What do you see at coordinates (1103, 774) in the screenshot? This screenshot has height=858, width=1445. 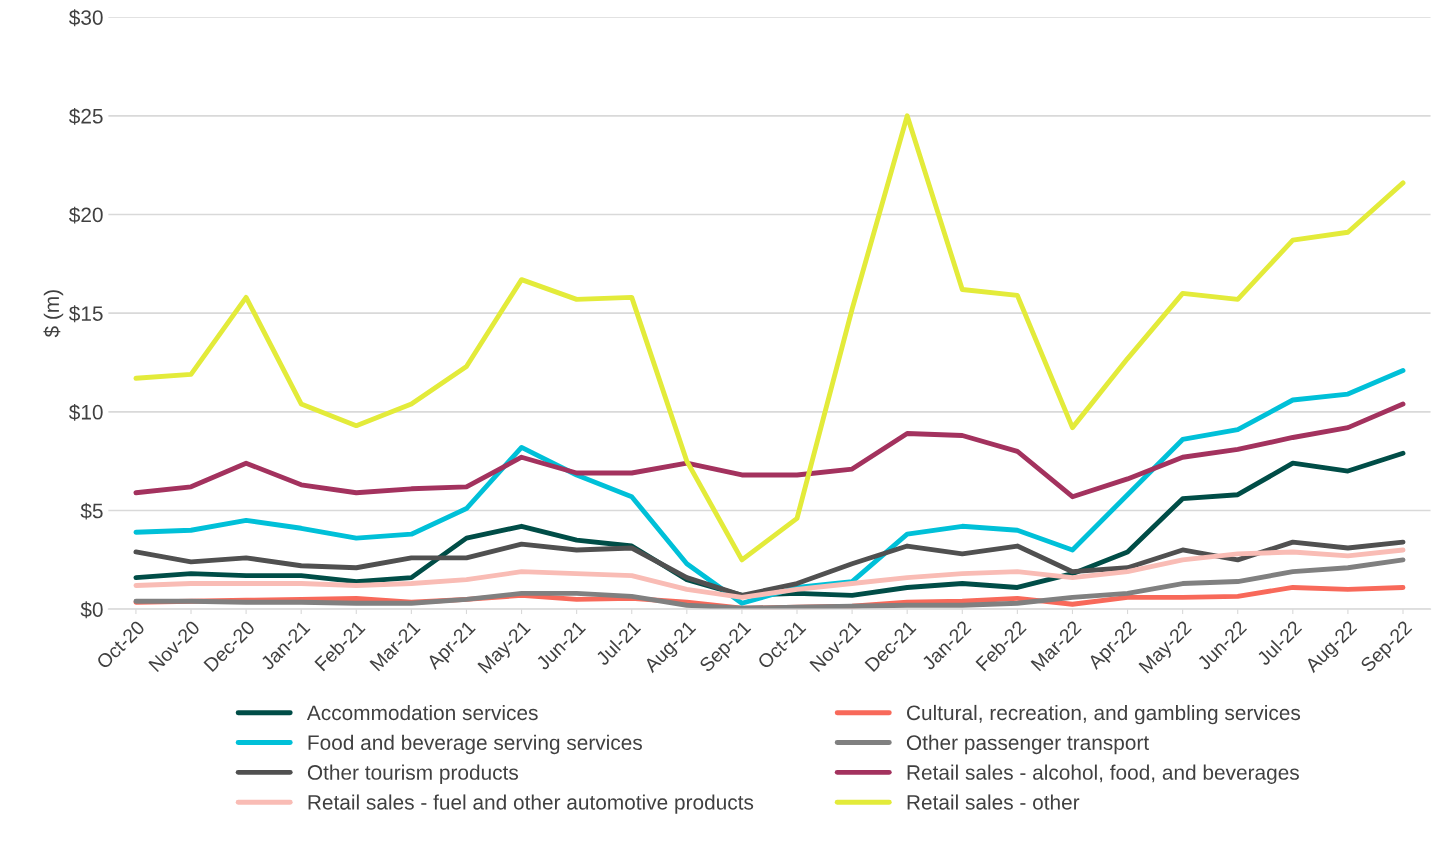 I see `legend-label: Retail sales - alcohol, food, and beverages` at bounding box center [1103, 774].